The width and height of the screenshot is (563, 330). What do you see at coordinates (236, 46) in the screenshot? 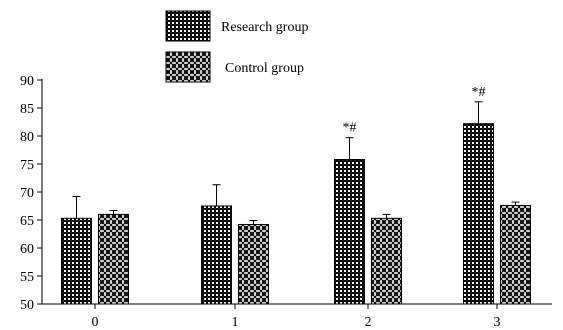
I see `legend: Research group Control group` at bounding box center [236, 46].